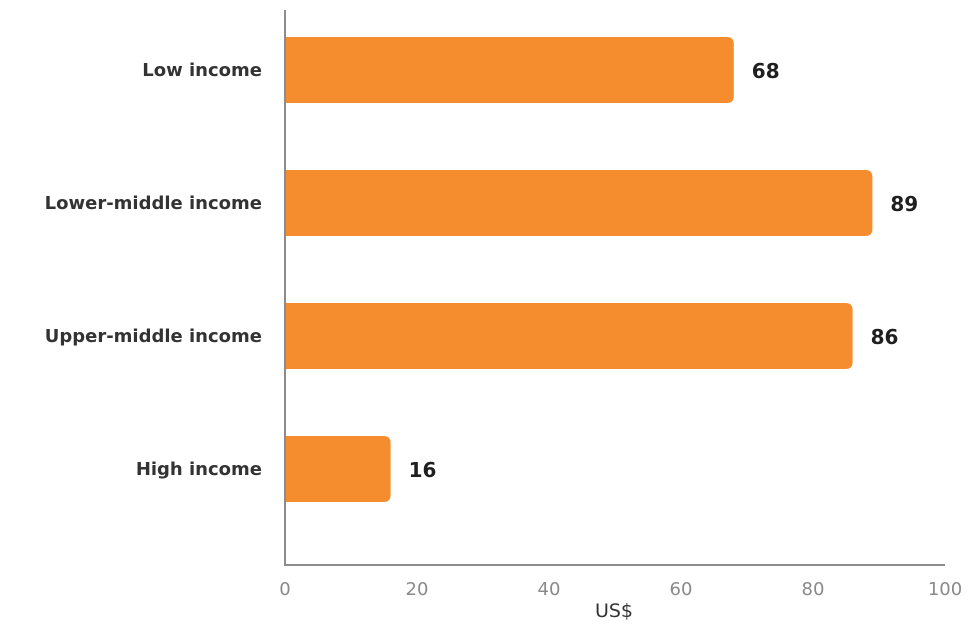 The height and width of the screenshot is (625, 972). I want to click on x-axis-title: US$, so click(614, 611).